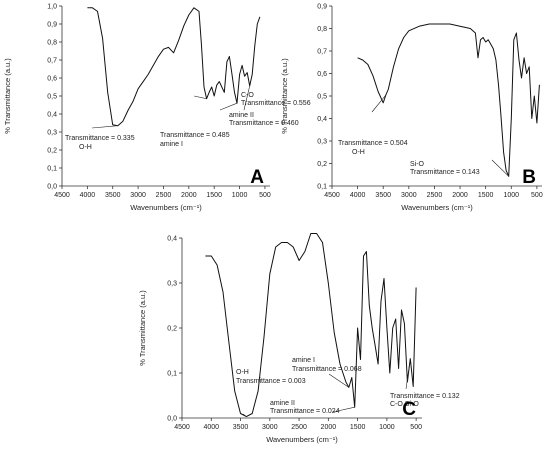 Image resolution: width=550 pixels, height=452 pixels. Describe the element at coordinates (327, 369) in the screenshot. I see `annotation-label: Transmittance = 0.068` at that location.